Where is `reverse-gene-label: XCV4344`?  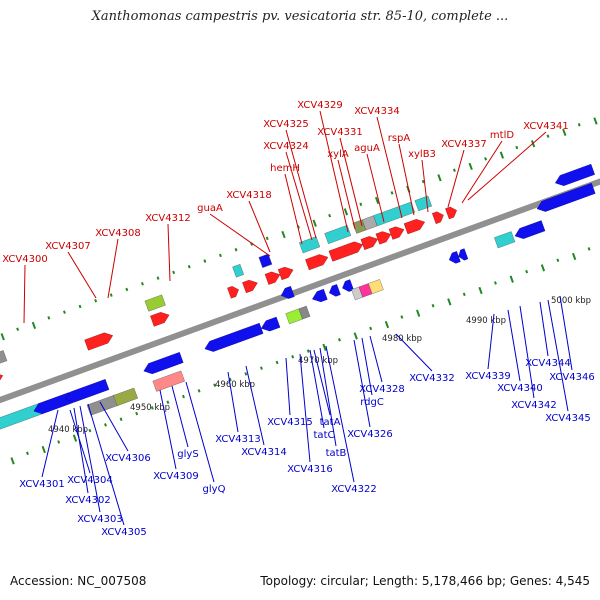
reverse-gene-label: XCV4344 is located at coordinates (547, 363).